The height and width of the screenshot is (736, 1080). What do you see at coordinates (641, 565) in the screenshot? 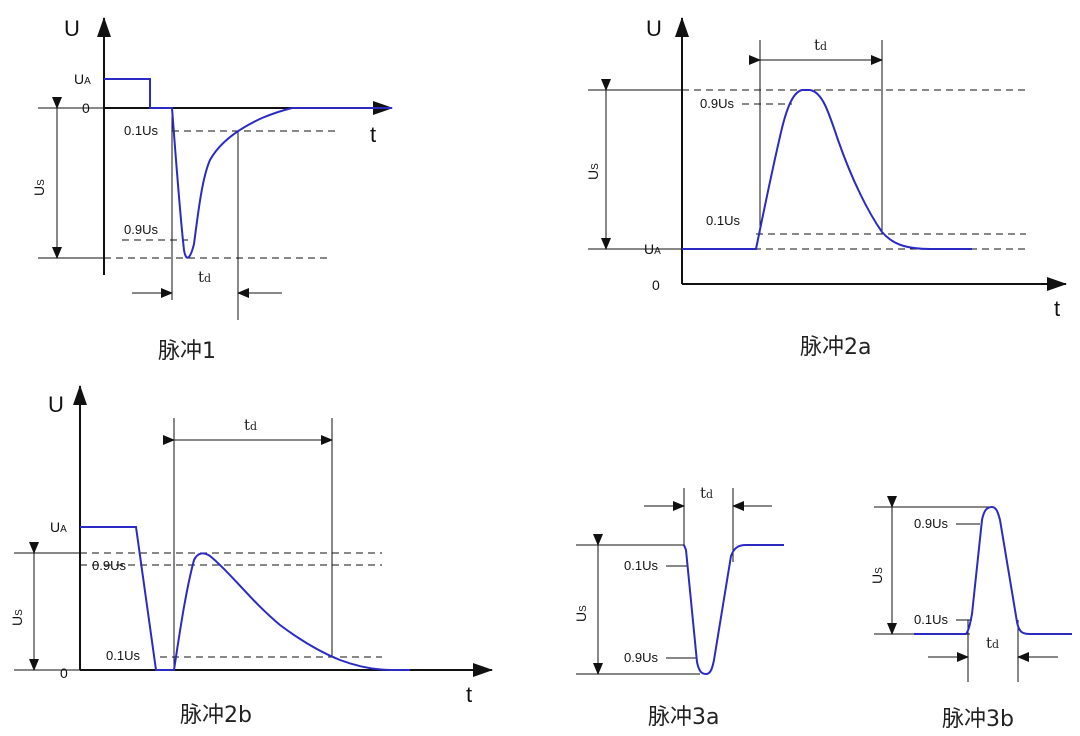
I see `pulse-3a-01us-label: 0.1Us` at bounding box center [641, 565].